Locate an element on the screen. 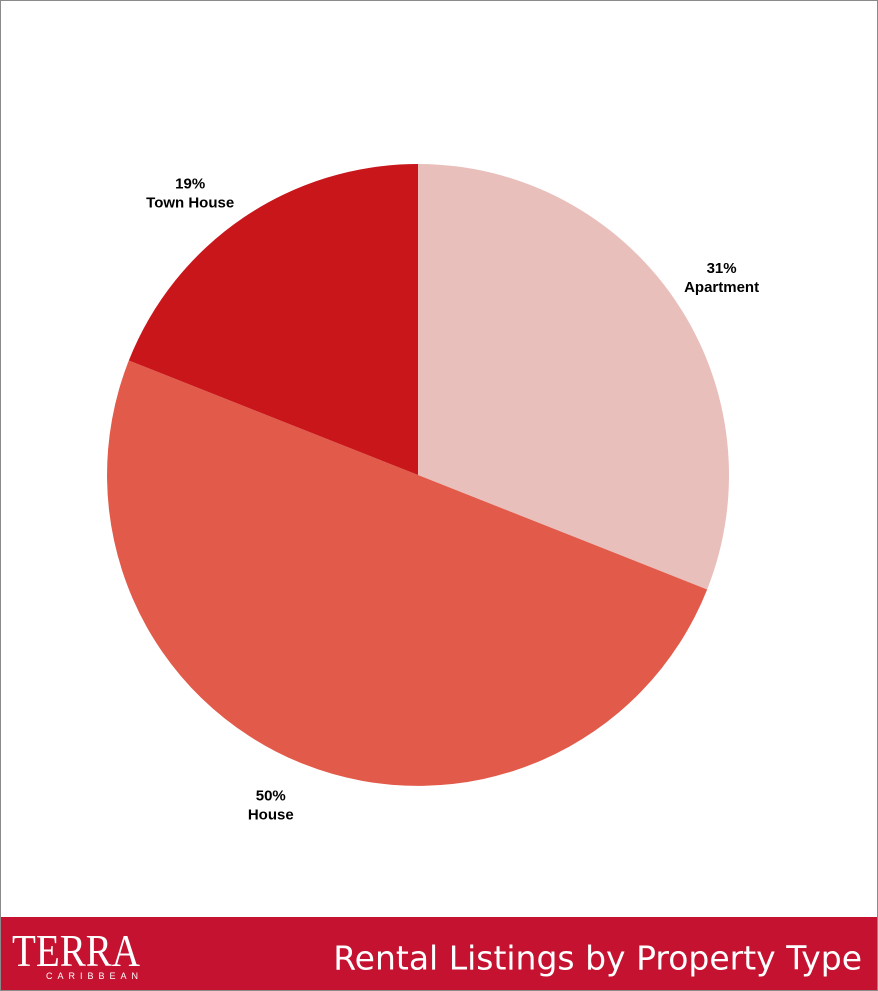 The width and height of the screenshot is (878, 991). chart-title: Rental Listings by Property Type is located at coordinates (597, 958).